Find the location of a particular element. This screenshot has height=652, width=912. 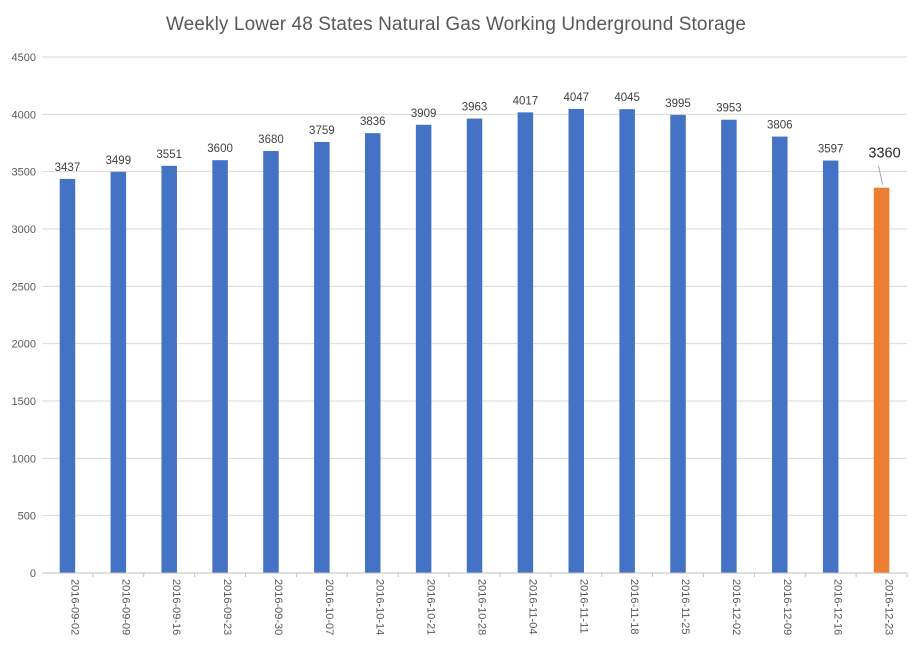

x-tick-label: 2016-09-23 is located at coordinates (227, 607).